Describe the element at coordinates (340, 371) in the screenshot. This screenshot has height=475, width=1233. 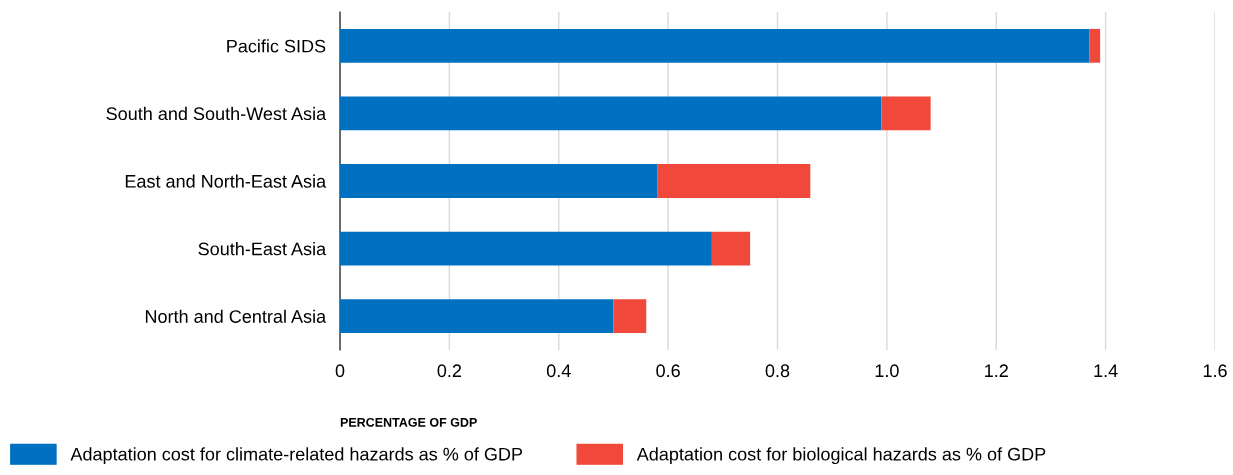
I see `x-tick-label: 0` at that location.